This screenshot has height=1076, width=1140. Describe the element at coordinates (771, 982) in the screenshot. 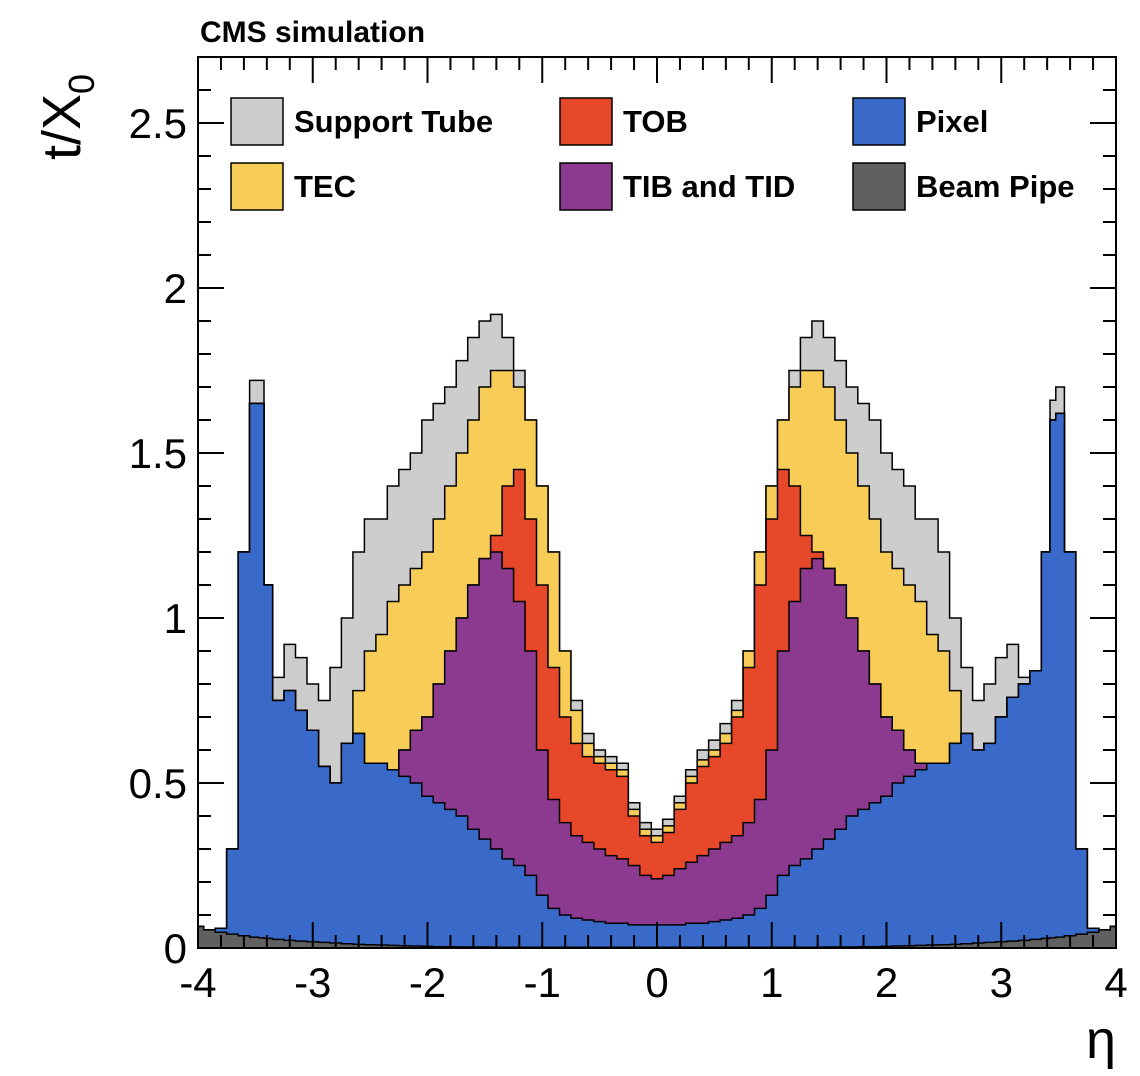

I see `x-tick-label: 1` at that location.